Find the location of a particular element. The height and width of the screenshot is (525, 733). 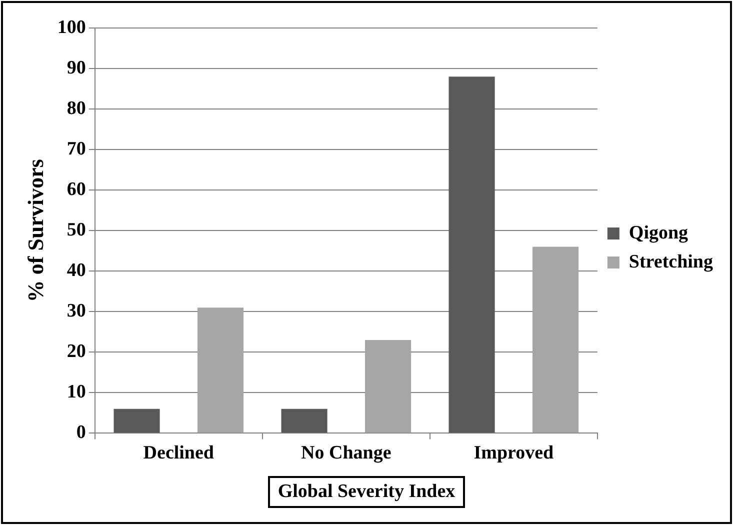

x-tick-label: Declined is located at coordinates (178, 453).